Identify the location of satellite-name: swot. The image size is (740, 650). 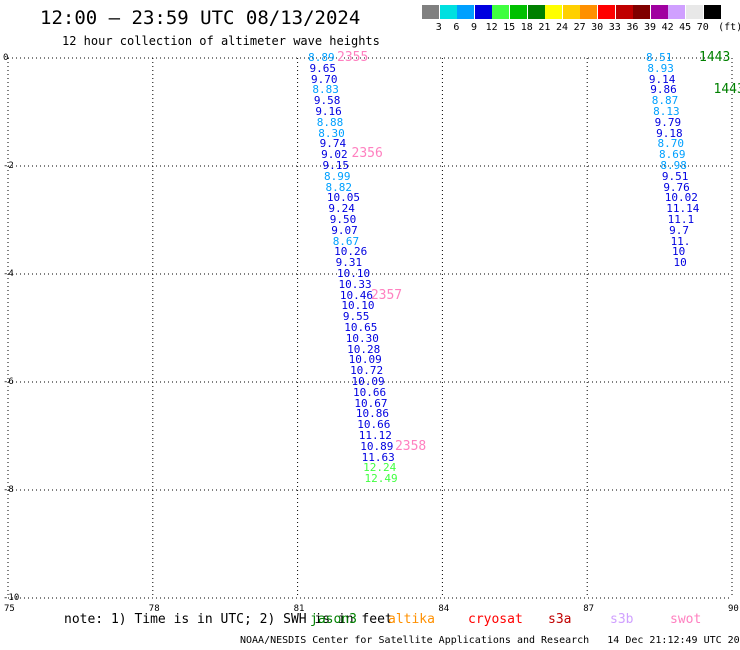
(685, 619).